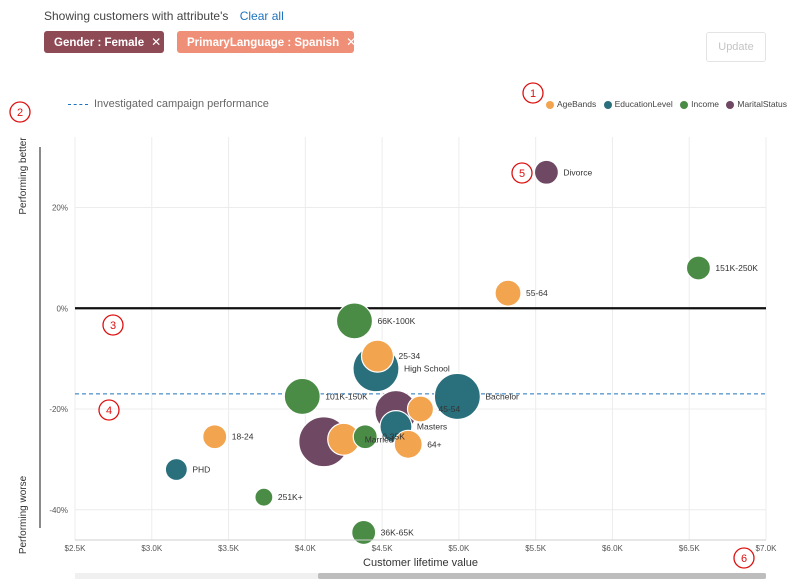 Image resolution: width=800 pixels, height=586 pixels. What do you see at coordinates (306, 548) in the screenshot?
I see `x-tick-label: $4.0K` at bounding box center [306, 548].